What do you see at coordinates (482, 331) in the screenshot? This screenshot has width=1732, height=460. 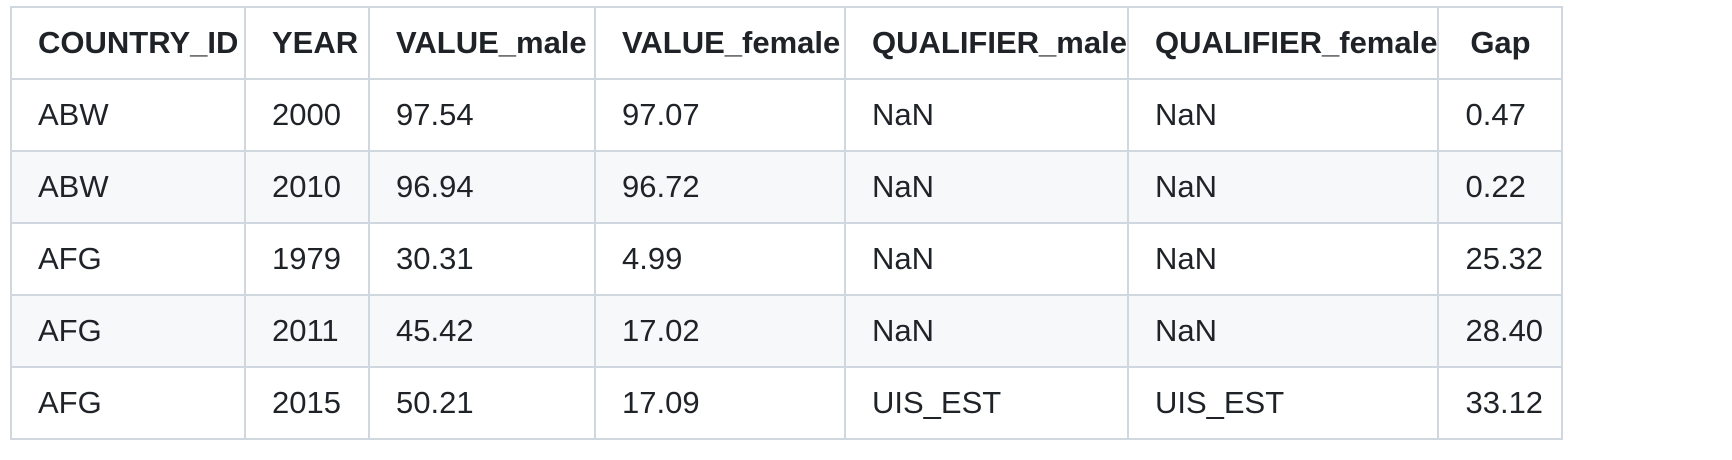 I see `table-cell: 45.42` at bounding box center [482, 331].